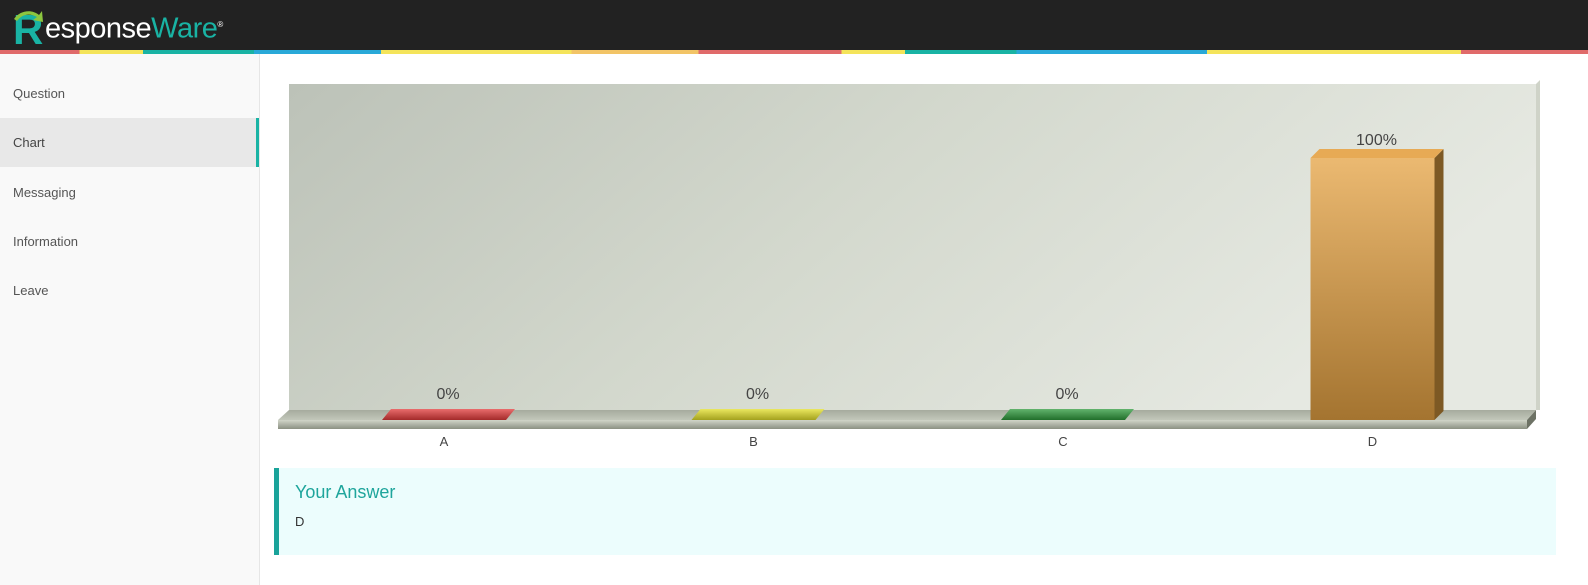  I want to click on bar-top-d, so click(1377, 153).